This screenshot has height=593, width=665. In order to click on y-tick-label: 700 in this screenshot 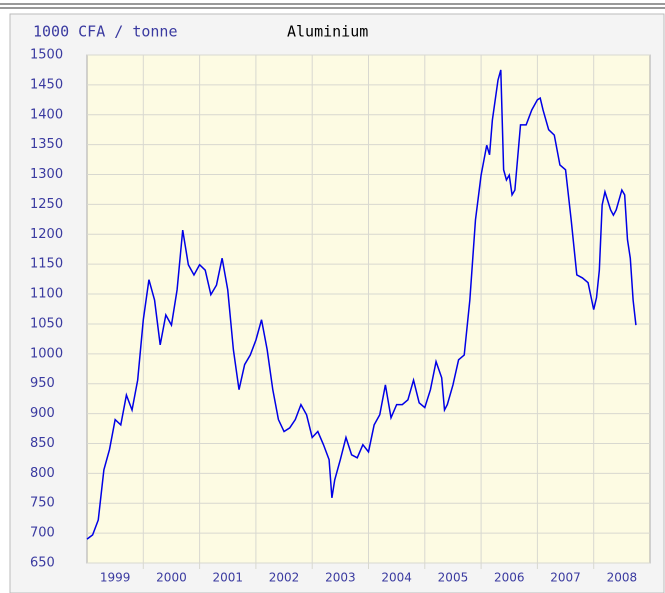, I will do `click(42, 533)`.